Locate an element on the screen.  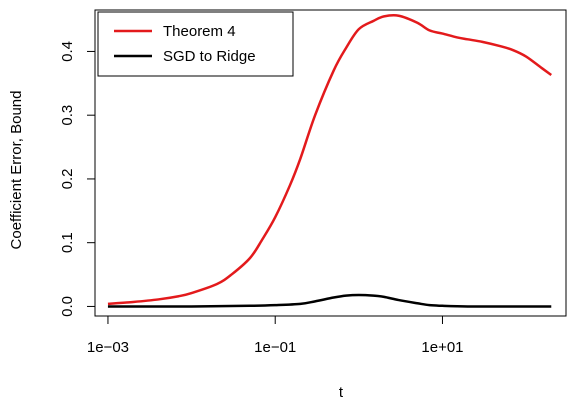
x-tick-label: 1e+01 is located at coordinates (442, 347).